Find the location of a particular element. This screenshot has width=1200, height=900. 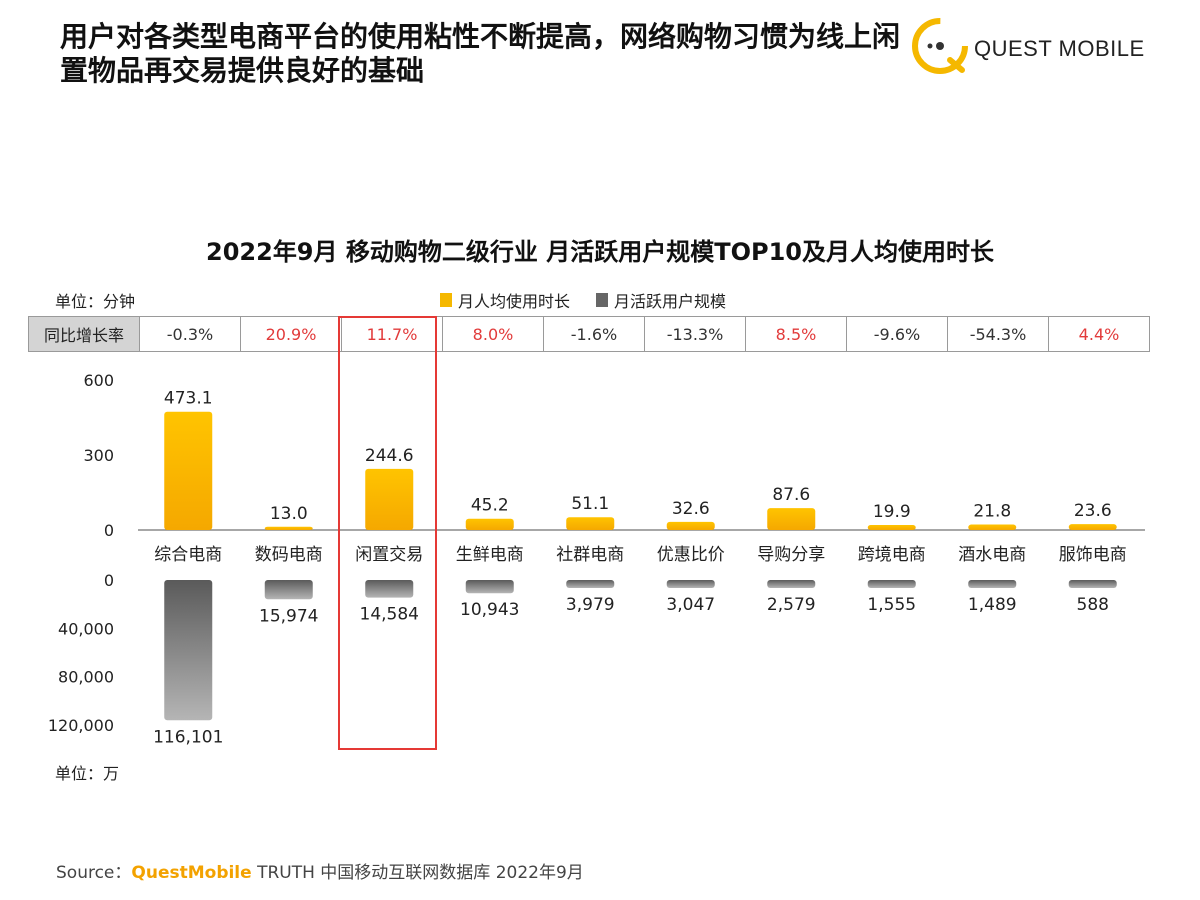

growth-rate-cell: 8.5% is located at coordinates (796, 334).